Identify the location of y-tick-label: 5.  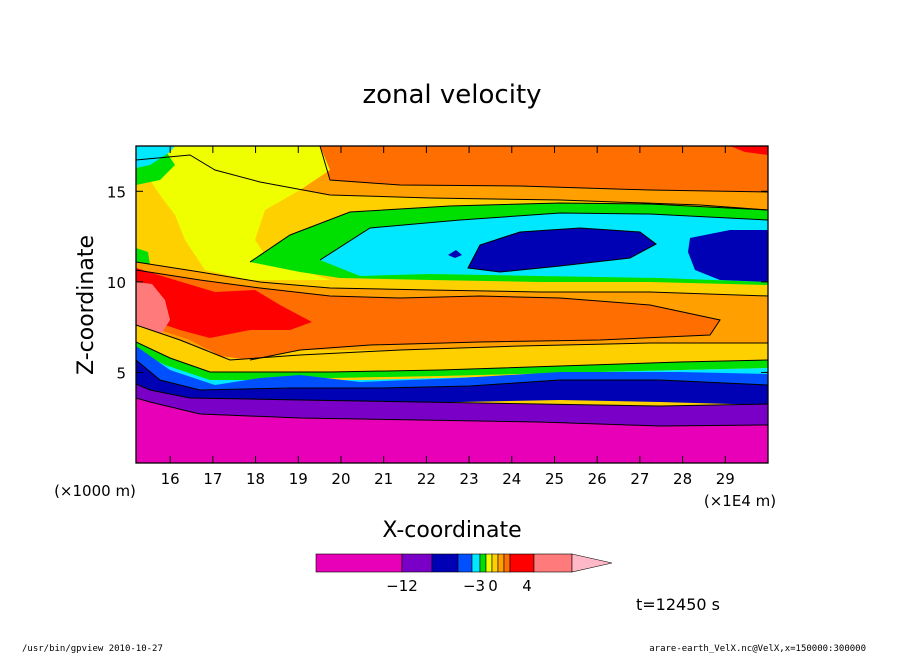
(121, 373).